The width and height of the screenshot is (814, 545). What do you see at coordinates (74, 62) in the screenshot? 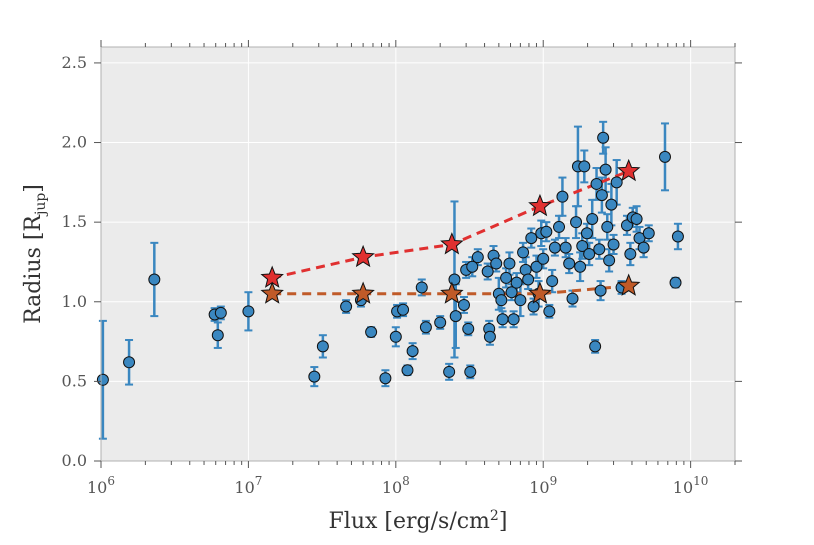
I see `y-tick-label: 2.5` at bounding box center [74, 62].